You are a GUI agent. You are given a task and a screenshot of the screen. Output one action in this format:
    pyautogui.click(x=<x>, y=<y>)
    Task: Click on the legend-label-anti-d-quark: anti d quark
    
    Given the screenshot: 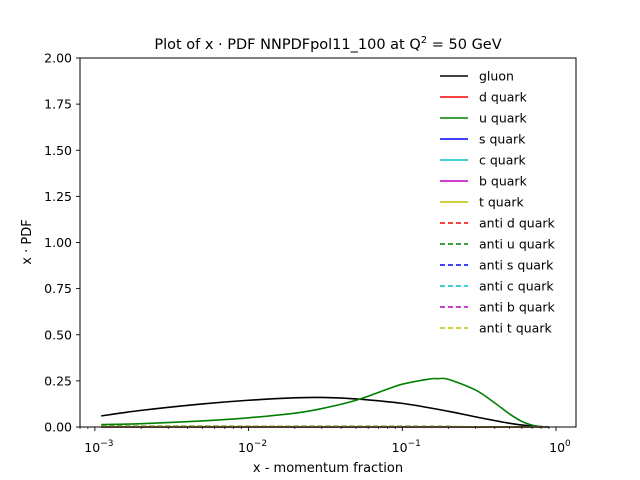 What is the action you would take?
    pyautogui.click(x=517, y=223)
    